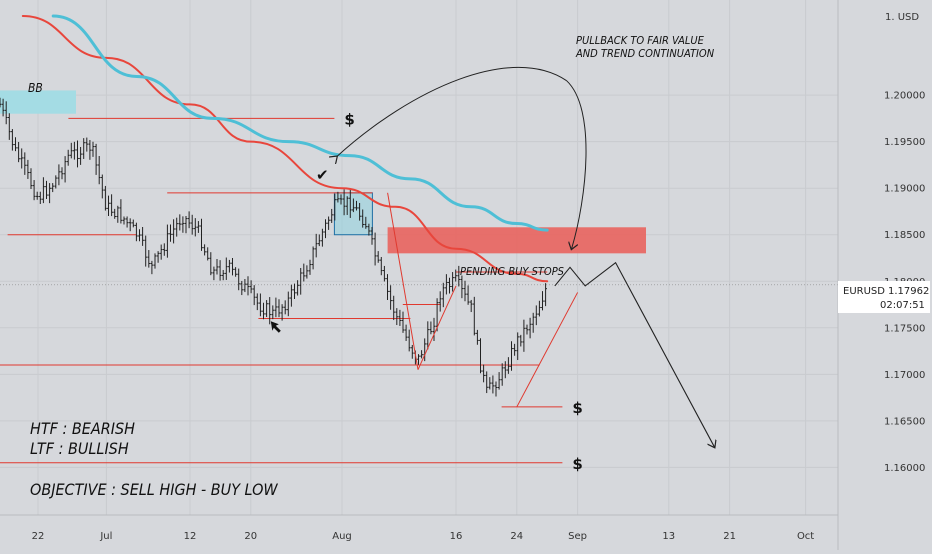 The image size is (932, 554). I want to click on x-tick-label: 21, so click(729, 536).